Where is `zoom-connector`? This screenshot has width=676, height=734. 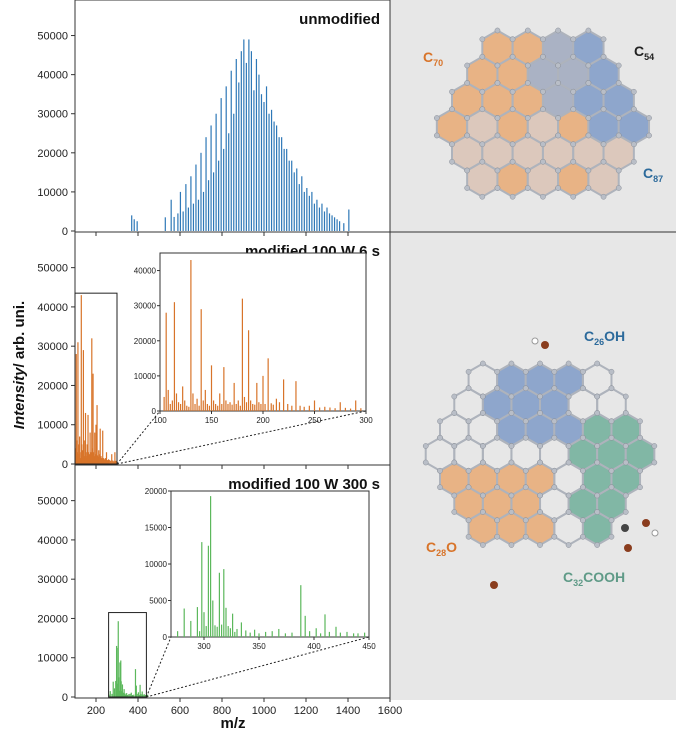 zoom-connector is located at coordinates (158, 667).